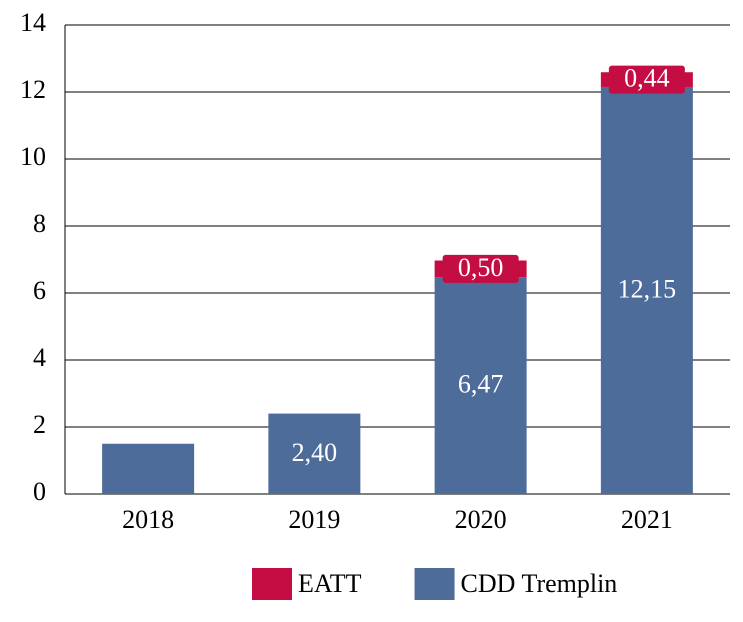 This screenshot has width=743, height=622. I want to click on legend-label: CDD Tremplin, so click(539, 583).